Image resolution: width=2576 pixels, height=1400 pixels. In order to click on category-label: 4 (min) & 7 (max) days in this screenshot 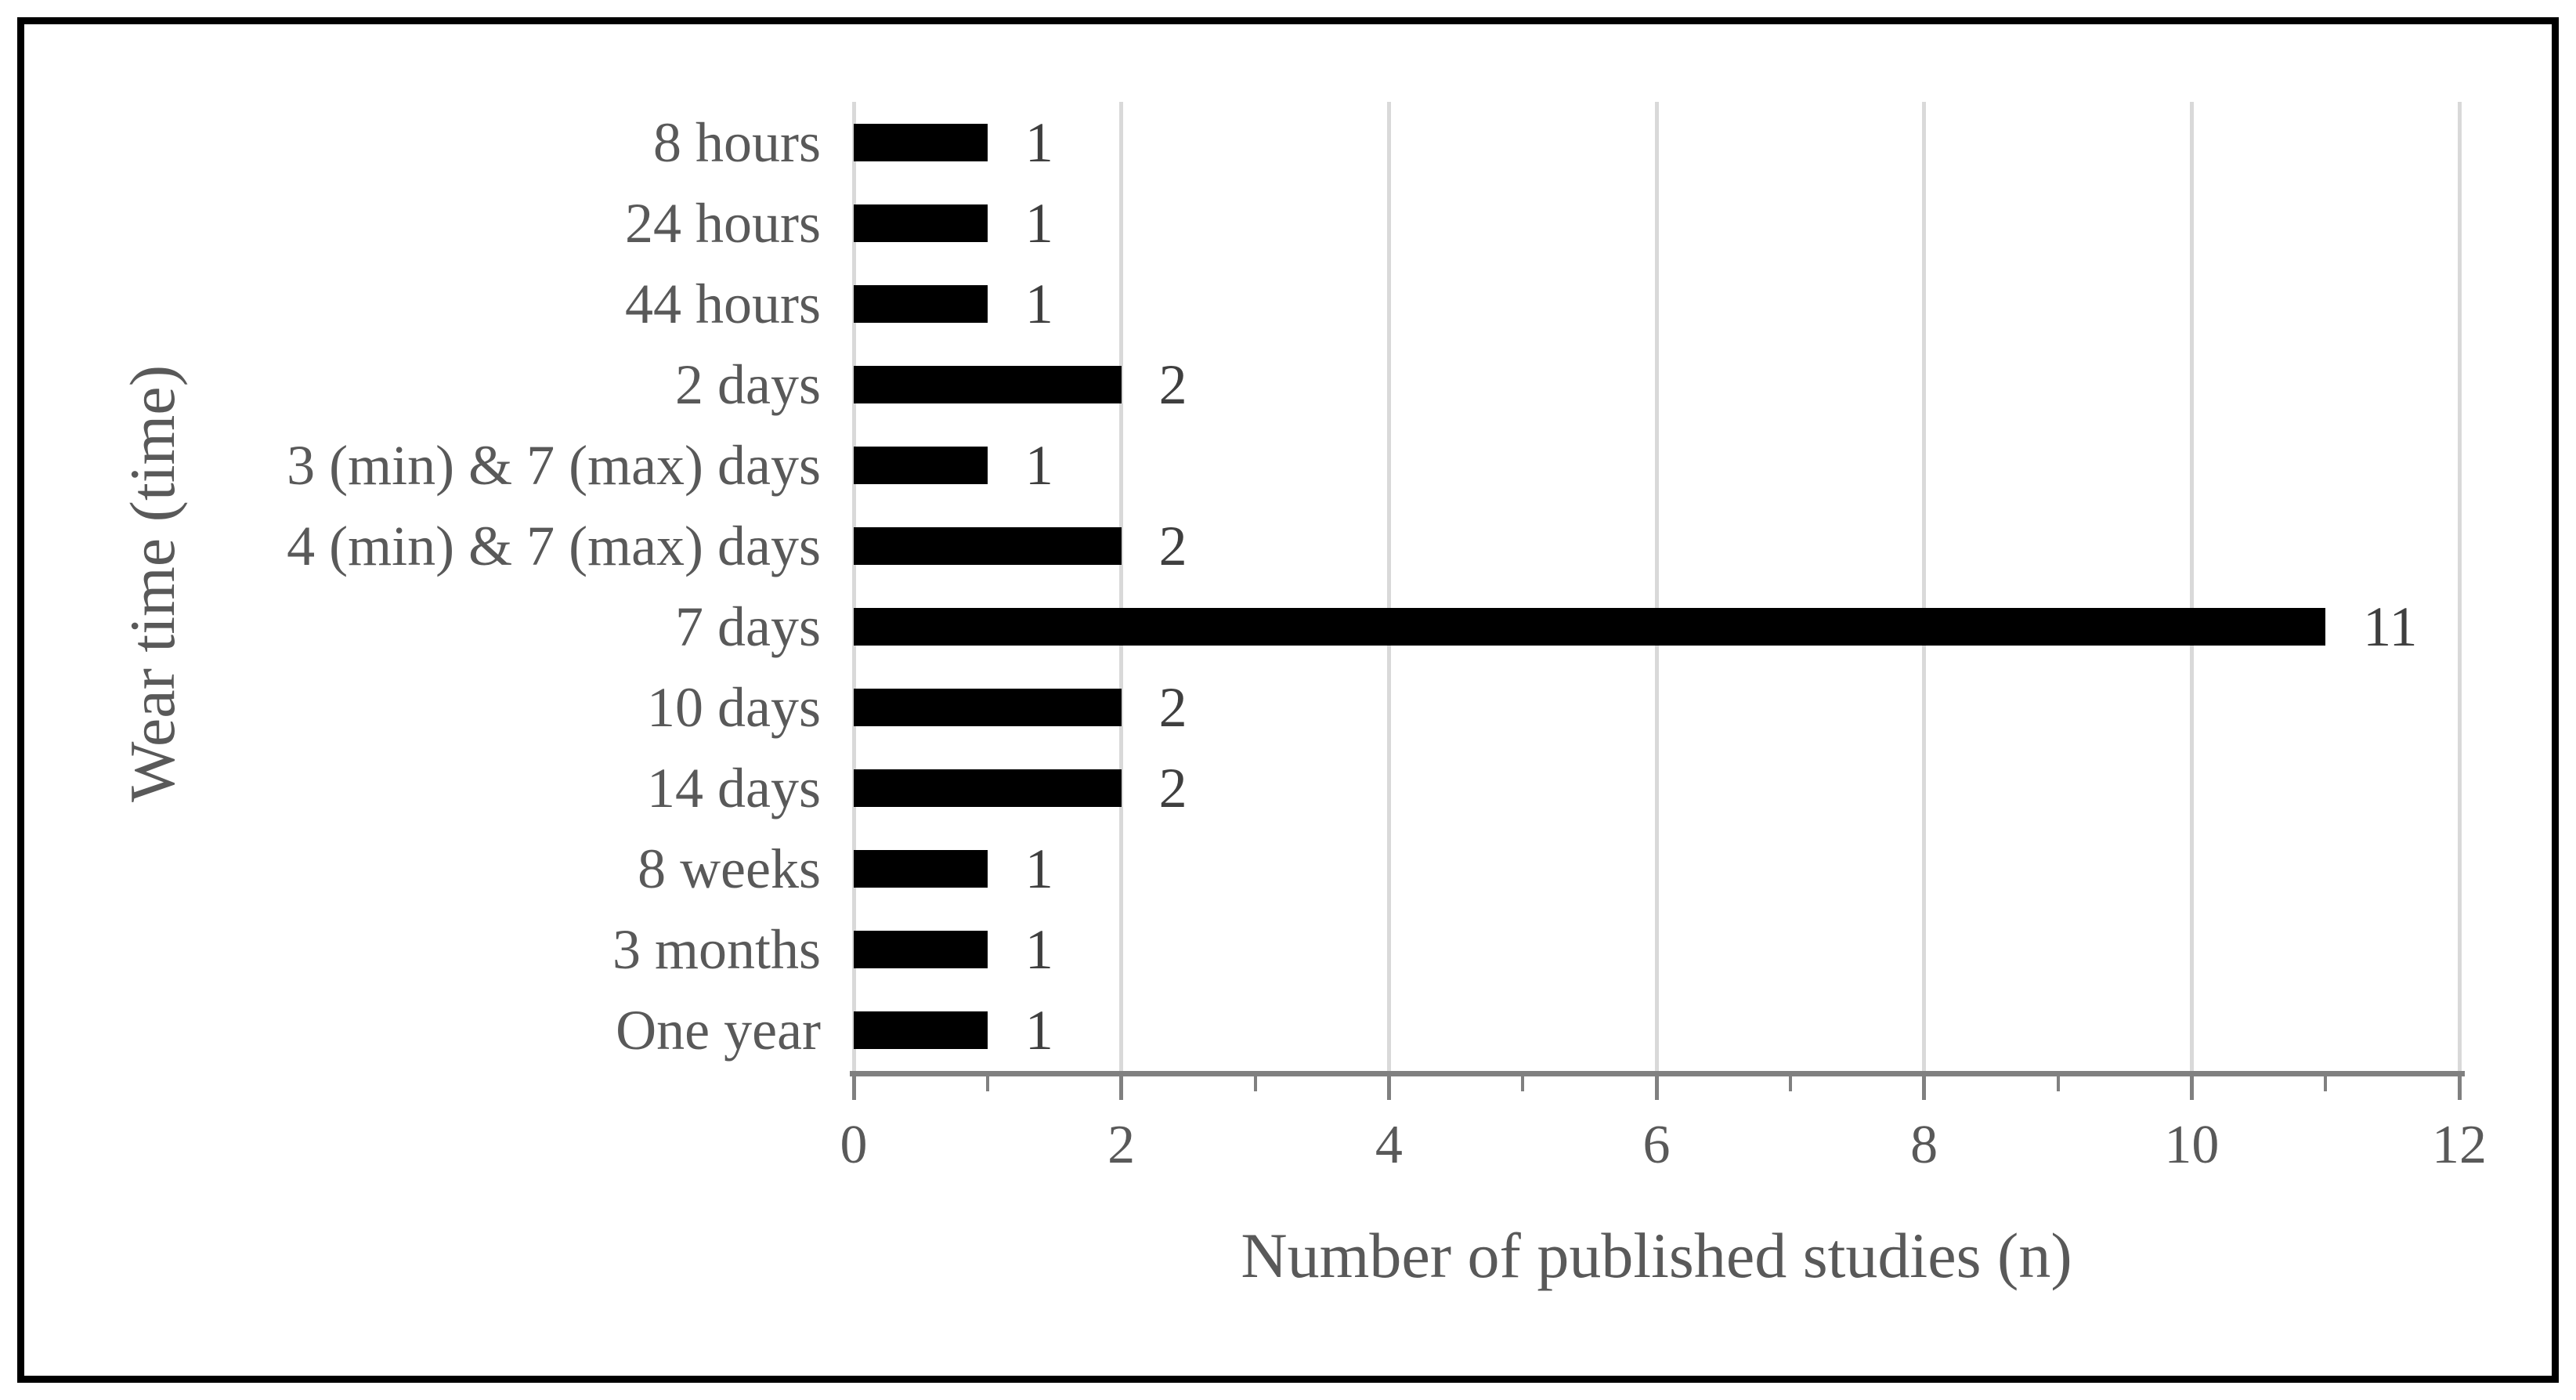, I will do `click(554, 546)`.